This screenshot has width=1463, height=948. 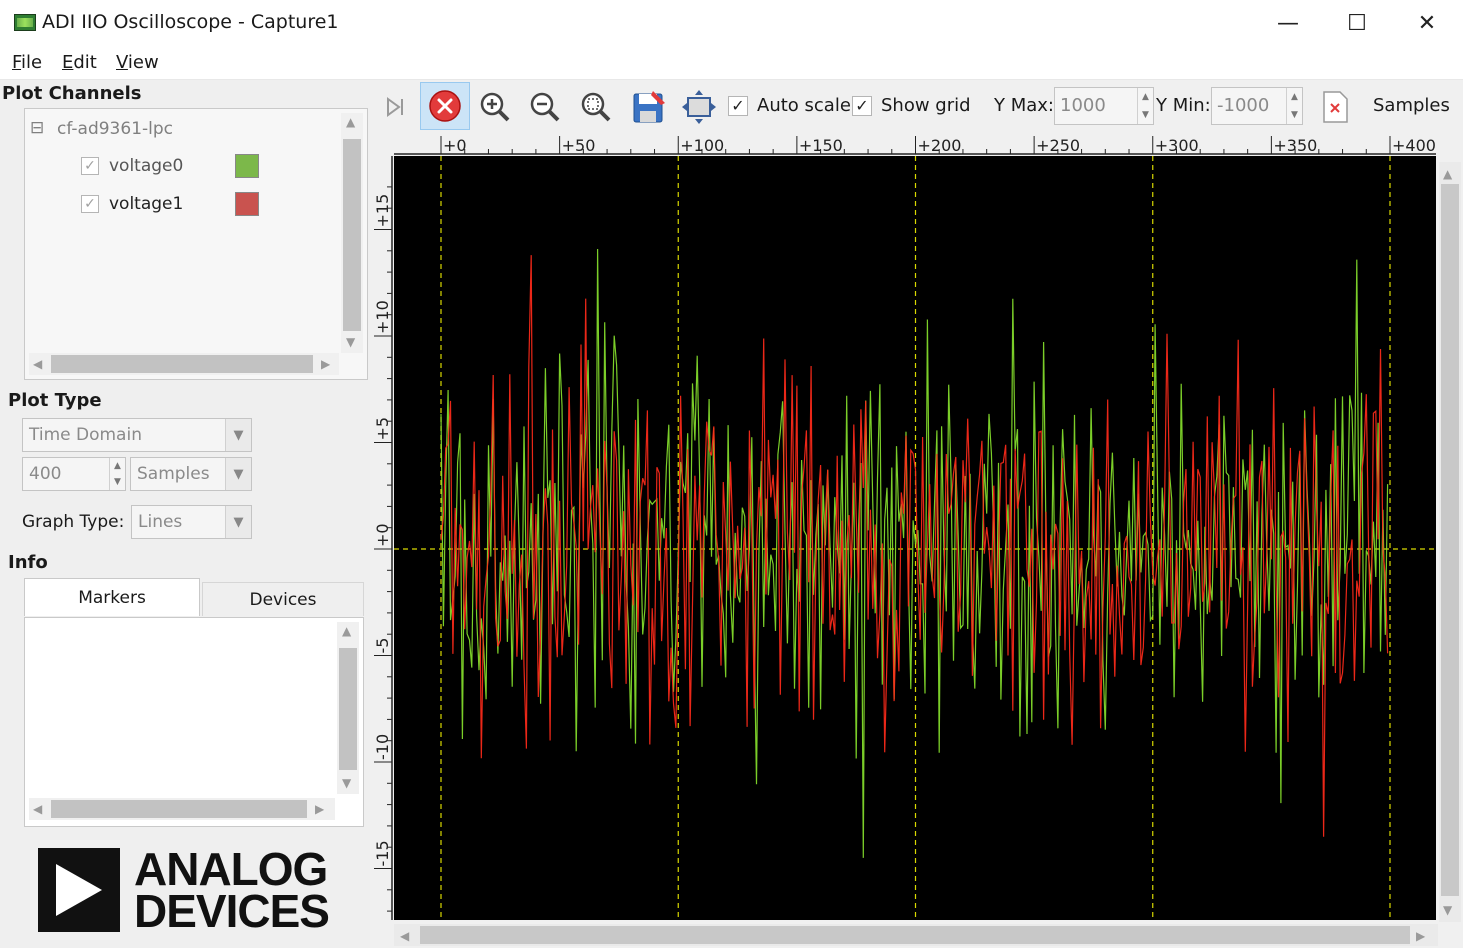 I want to click on markers-panel: ▲ ▼ ◀ ▶, so click(x=194, y=722).